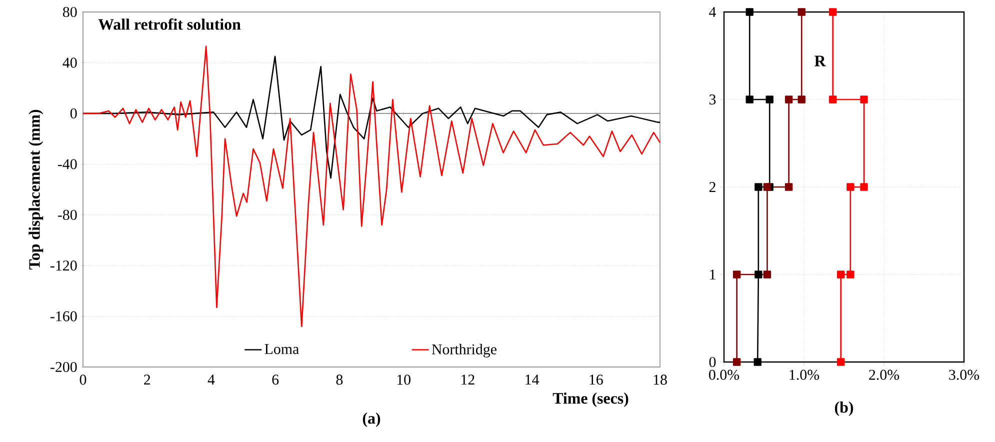  What do you see at coordinates (36, 190) in the screenshot?
I see `y-axis-title: Top displacement (mm)` at bounding box center [36, 190].